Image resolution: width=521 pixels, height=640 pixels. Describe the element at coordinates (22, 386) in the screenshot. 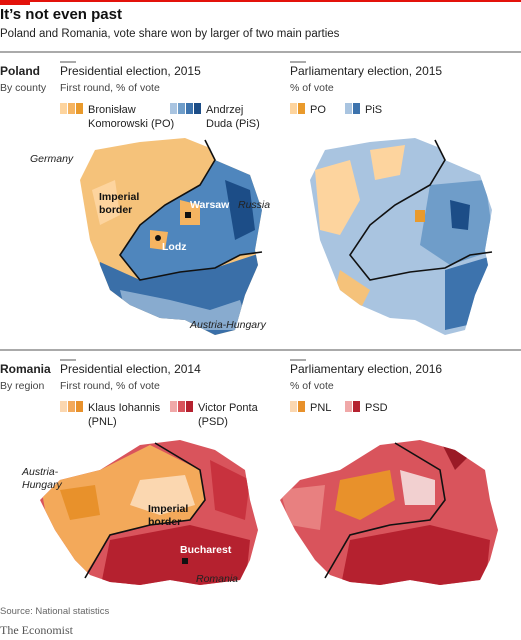

I see `unit: By region` at that location.